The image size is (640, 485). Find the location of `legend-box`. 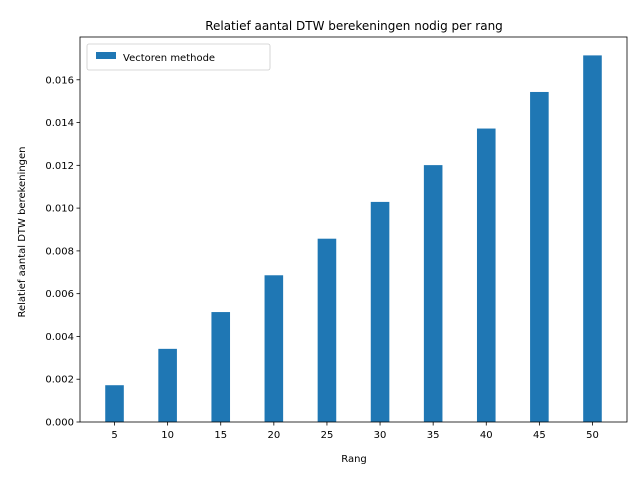

legend-box is located at coordinates (178, 57).